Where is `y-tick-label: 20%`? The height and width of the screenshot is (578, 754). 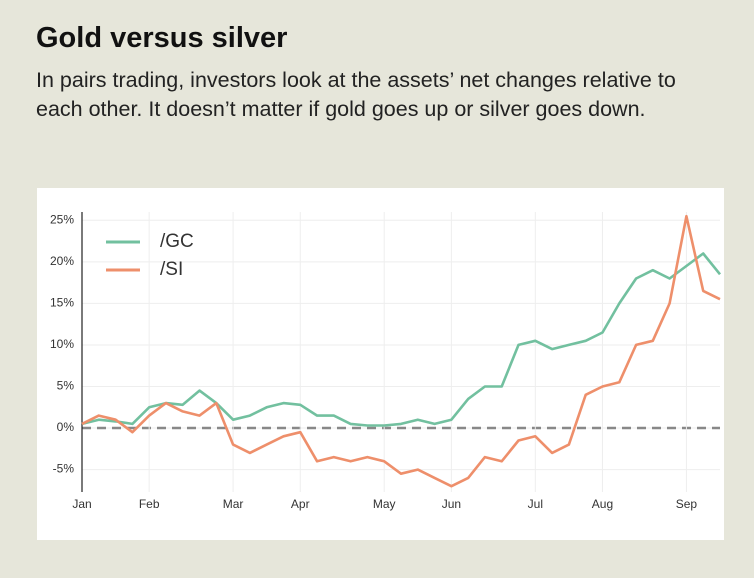 y-tick-label: 20% is located at coordinates (62, 261).